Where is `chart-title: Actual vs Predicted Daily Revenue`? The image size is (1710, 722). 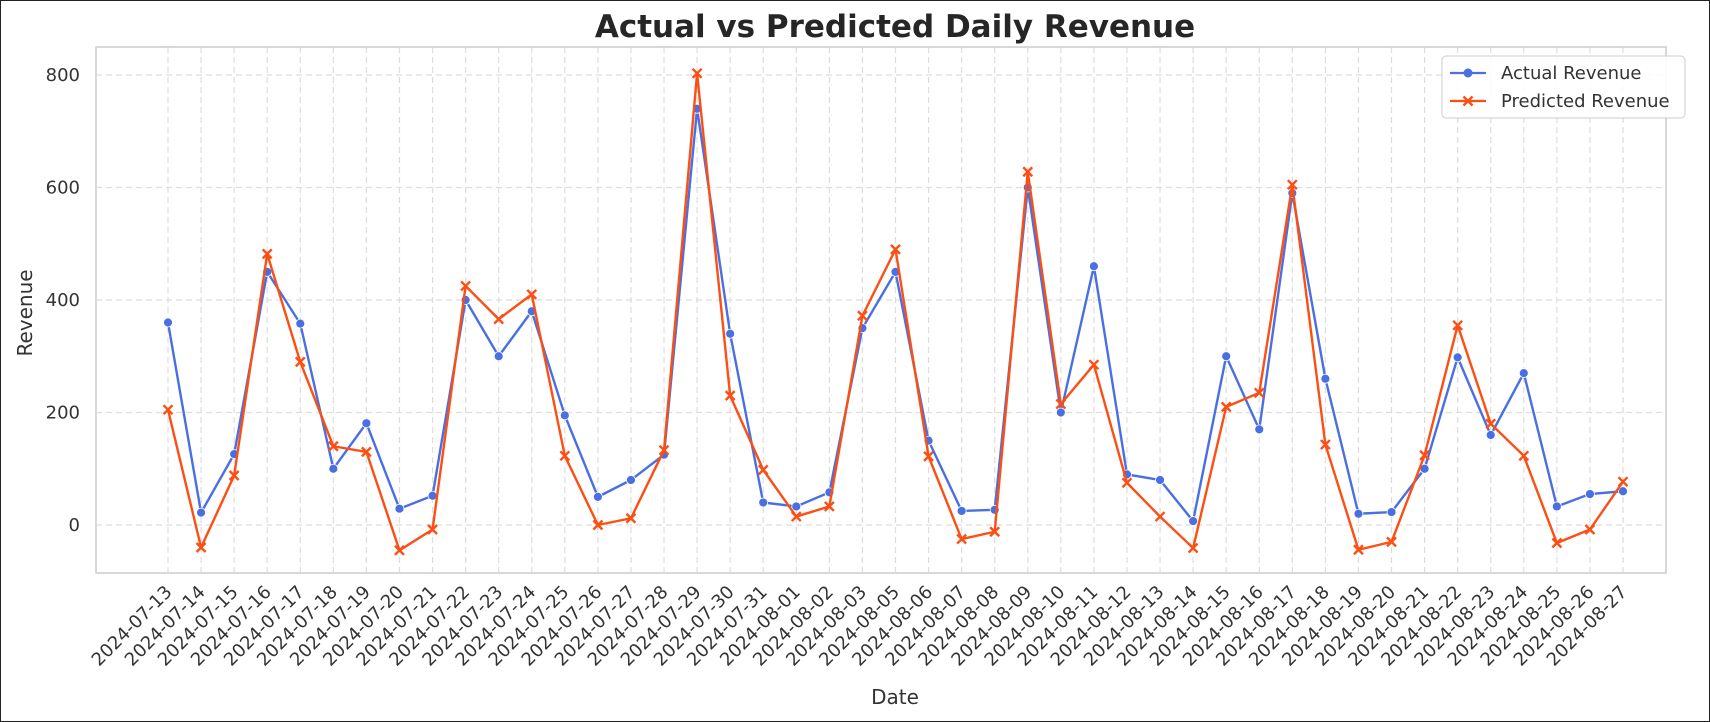 chart-title: Actual vs Predicted Daily Revenue is located at coordinates (895, 27).